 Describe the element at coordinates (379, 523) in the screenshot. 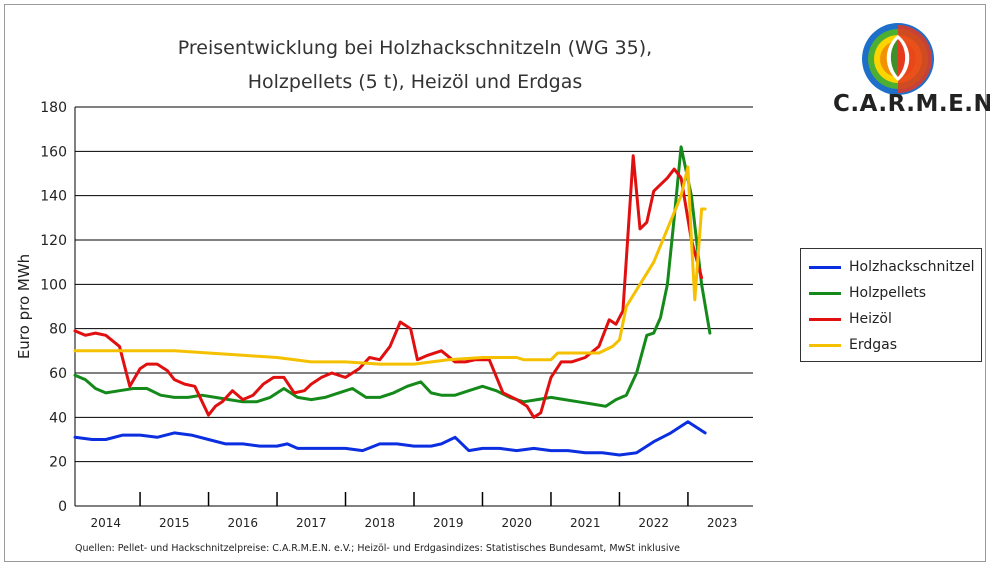

I see `x-tick-label: 2018` at that location.